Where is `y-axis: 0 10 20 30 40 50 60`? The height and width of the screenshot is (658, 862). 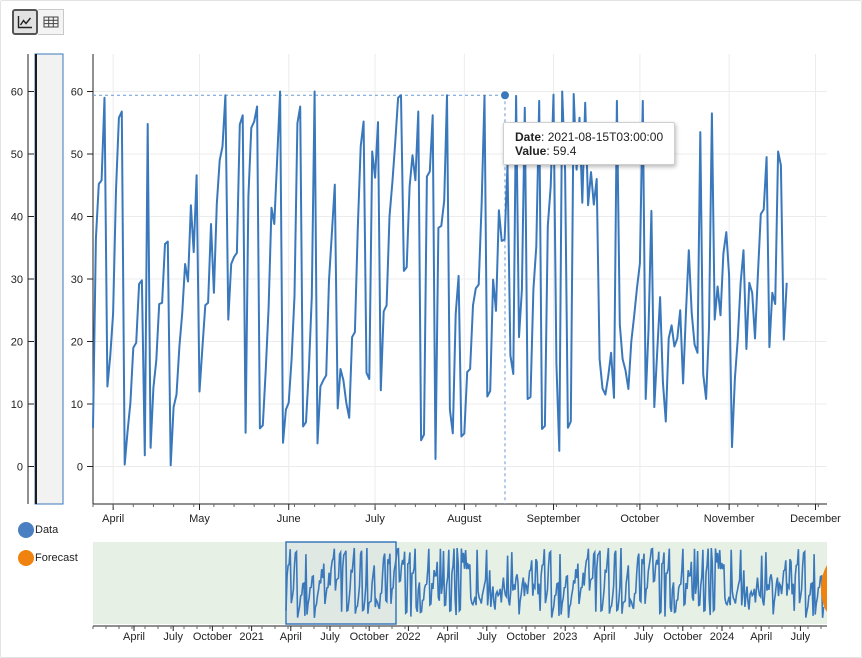 y-axis: 0 10 20 30 40 50 60 is located at coordinates (82, 279).